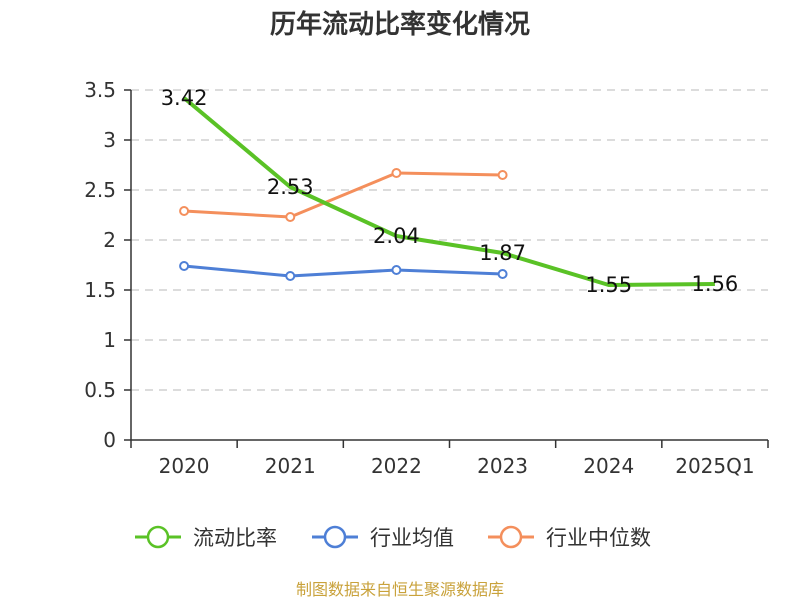  I want to click on y-tick-label: 1.5, so click(100, 290).